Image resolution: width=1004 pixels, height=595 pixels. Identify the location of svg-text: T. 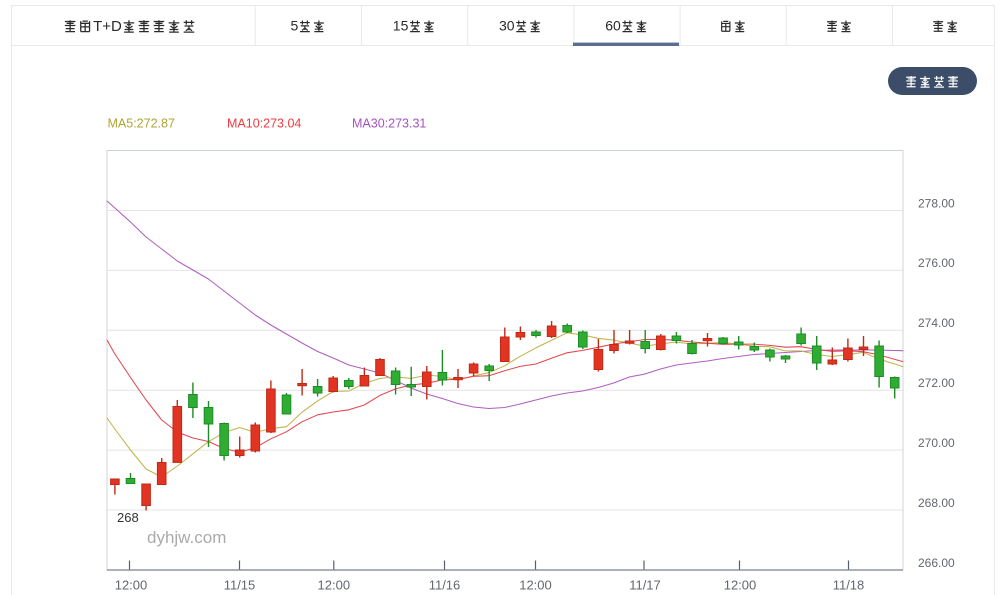
(97, 26).